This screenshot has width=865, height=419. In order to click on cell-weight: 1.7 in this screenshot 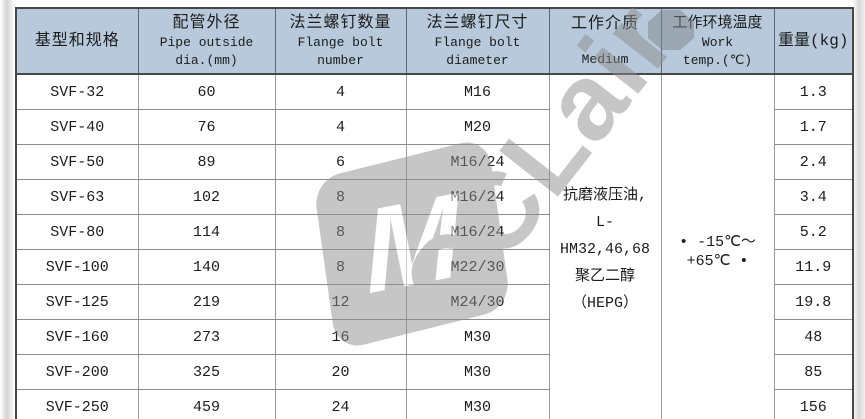, I will do `click(813, 127)`.